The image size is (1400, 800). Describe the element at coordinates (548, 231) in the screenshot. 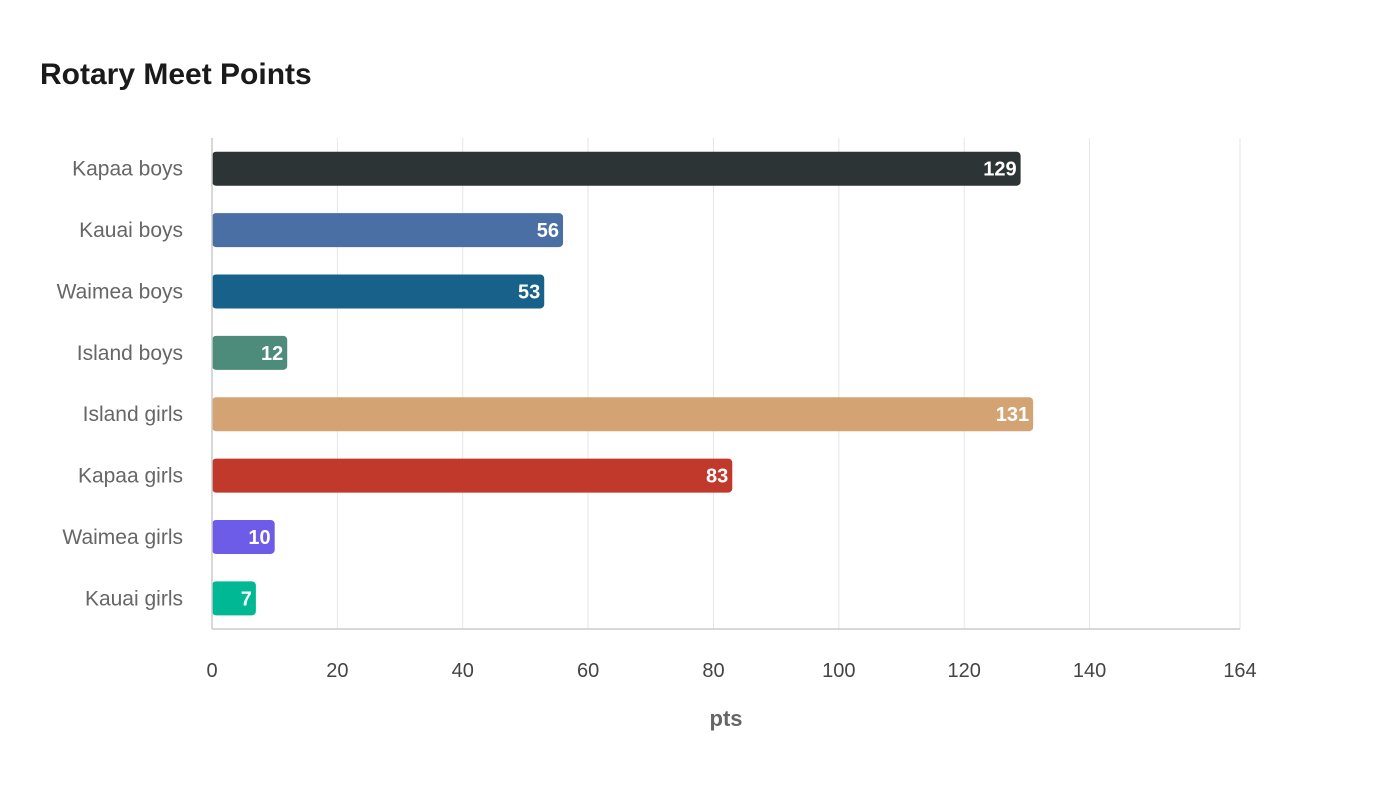

I see `bar-value-label: 56` at that location.